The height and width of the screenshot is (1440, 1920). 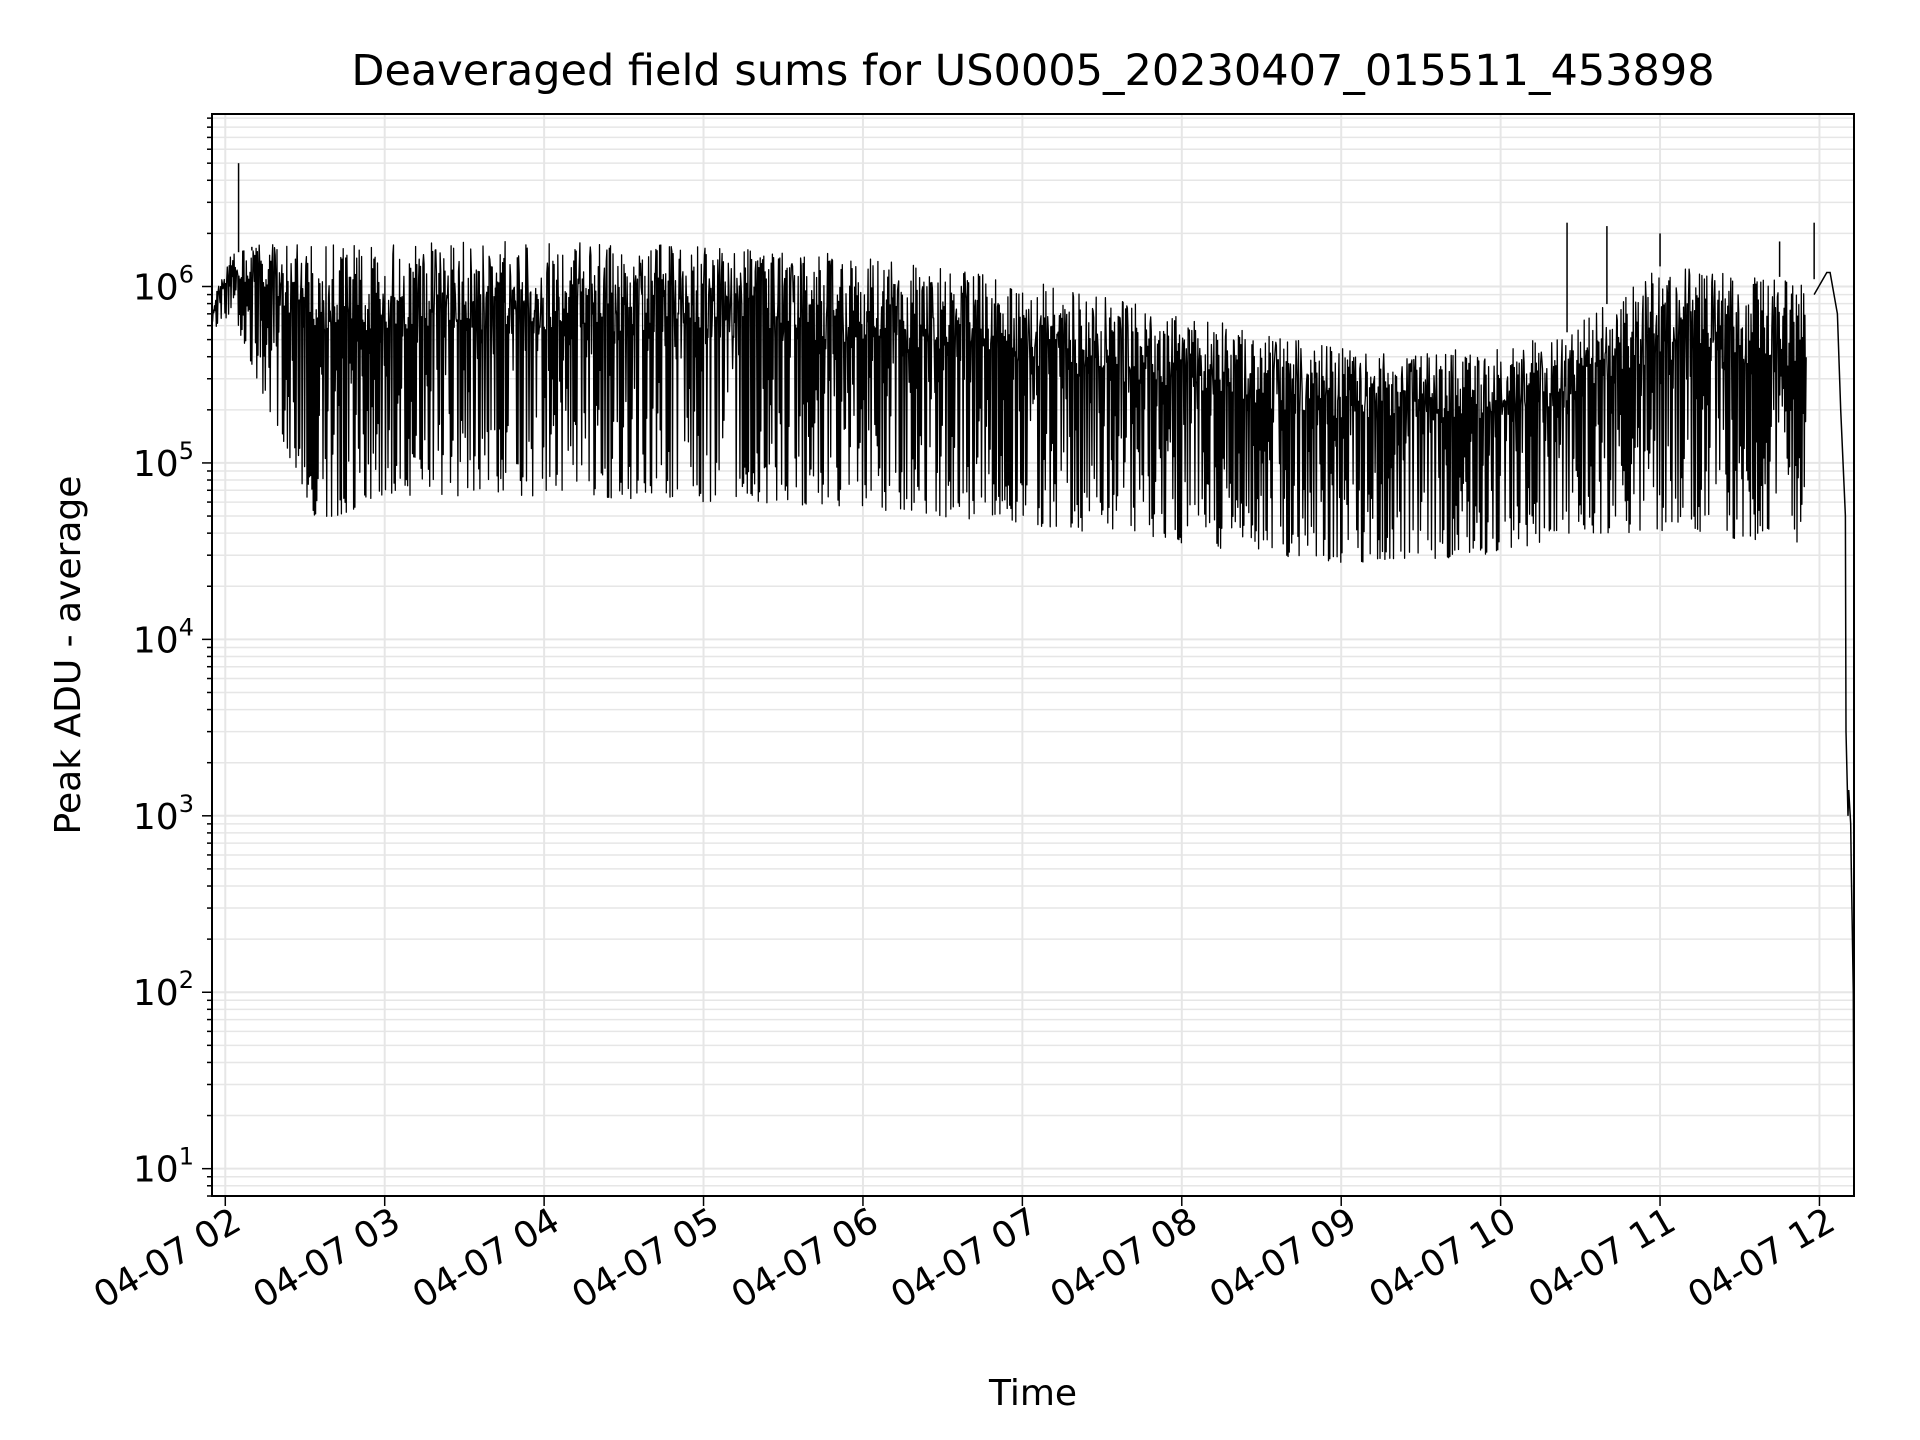 I want to click on y-axis-label: Peak ADU - average, so click(x=68, y=655).